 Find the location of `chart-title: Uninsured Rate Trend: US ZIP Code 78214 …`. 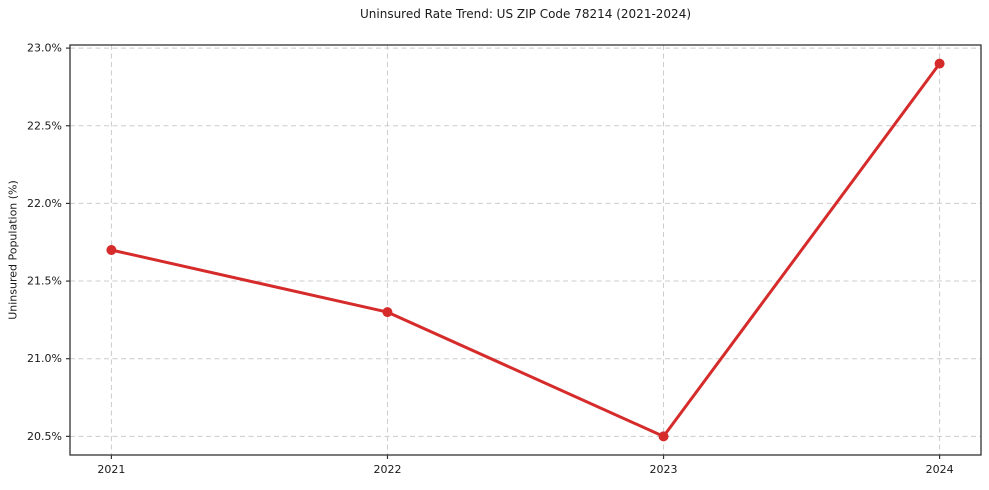

chart-title: Uninsured Rate Trend: US ZIP Code 78214 … is located at coordinates (525, 14).